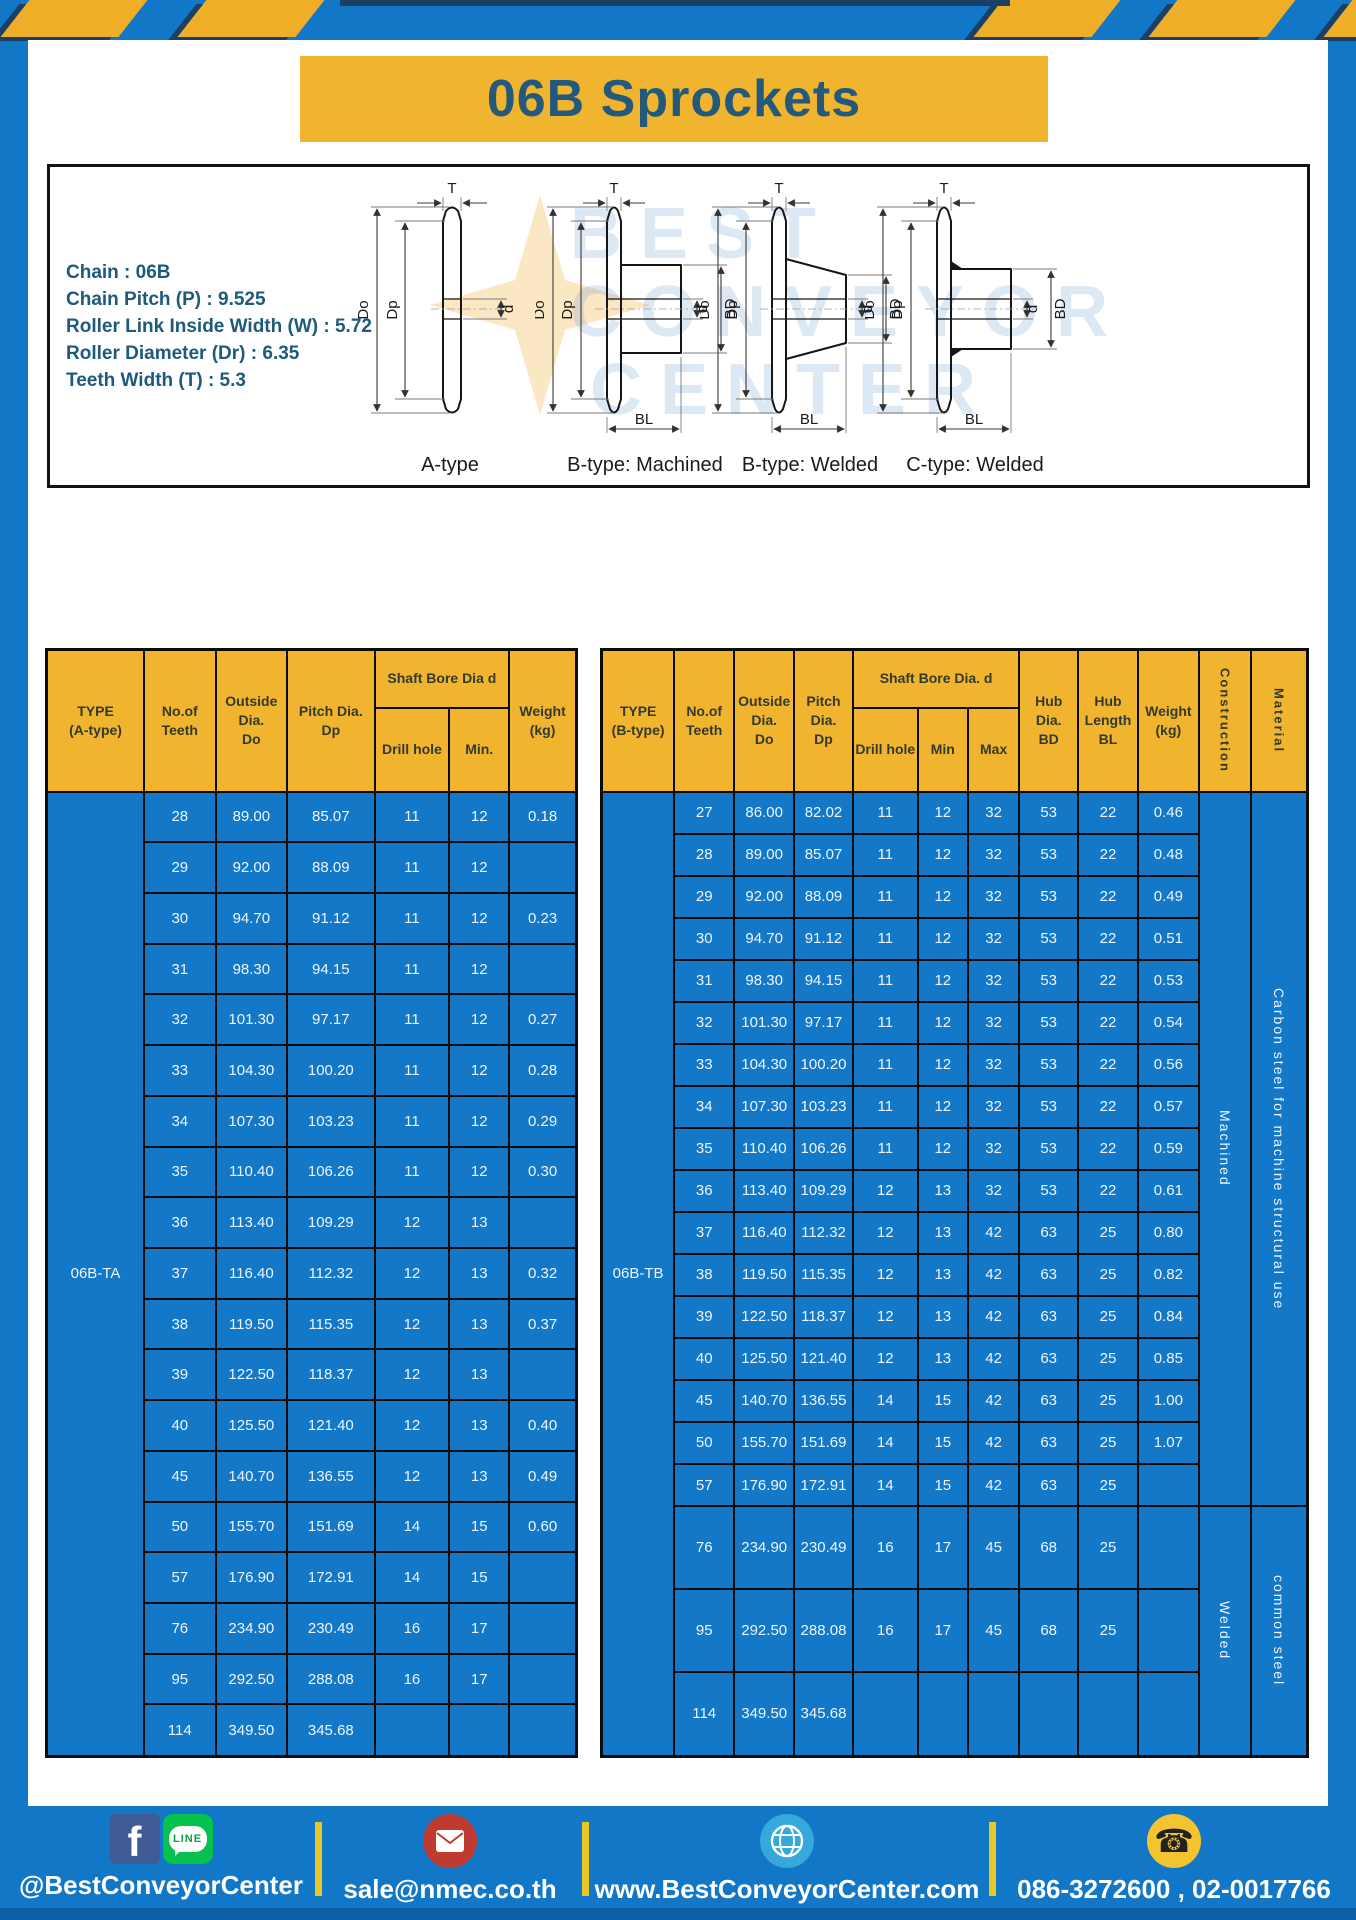 The image size is (1356, 1920). I want to click on data-cell: 40, so click(704, 1358).